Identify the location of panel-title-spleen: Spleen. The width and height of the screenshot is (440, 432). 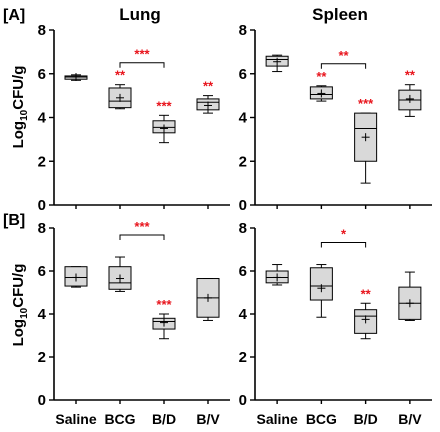
(340, 14).